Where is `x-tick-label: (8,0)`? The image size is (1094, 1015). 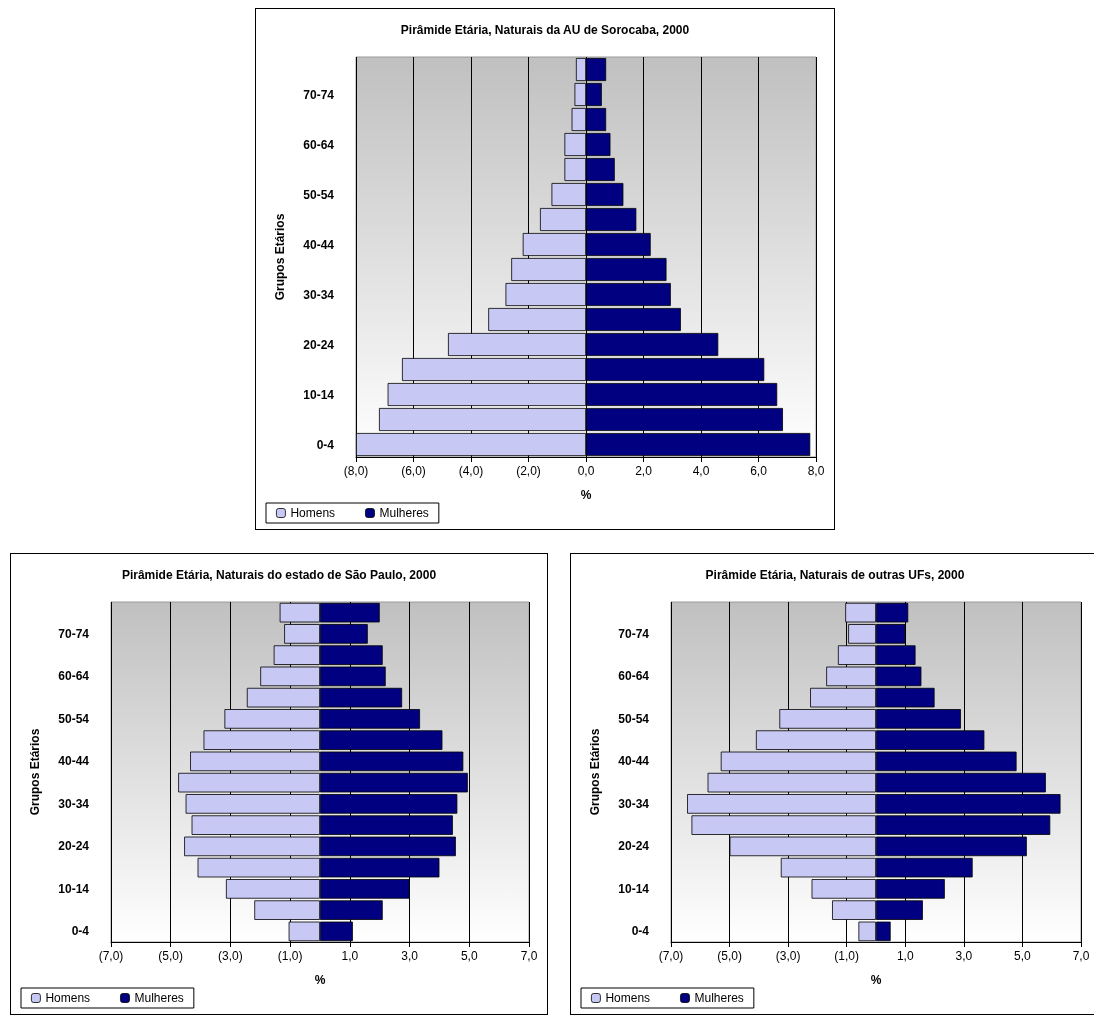
x-tick-label: (8,0) is located at coordinates (356, 471).